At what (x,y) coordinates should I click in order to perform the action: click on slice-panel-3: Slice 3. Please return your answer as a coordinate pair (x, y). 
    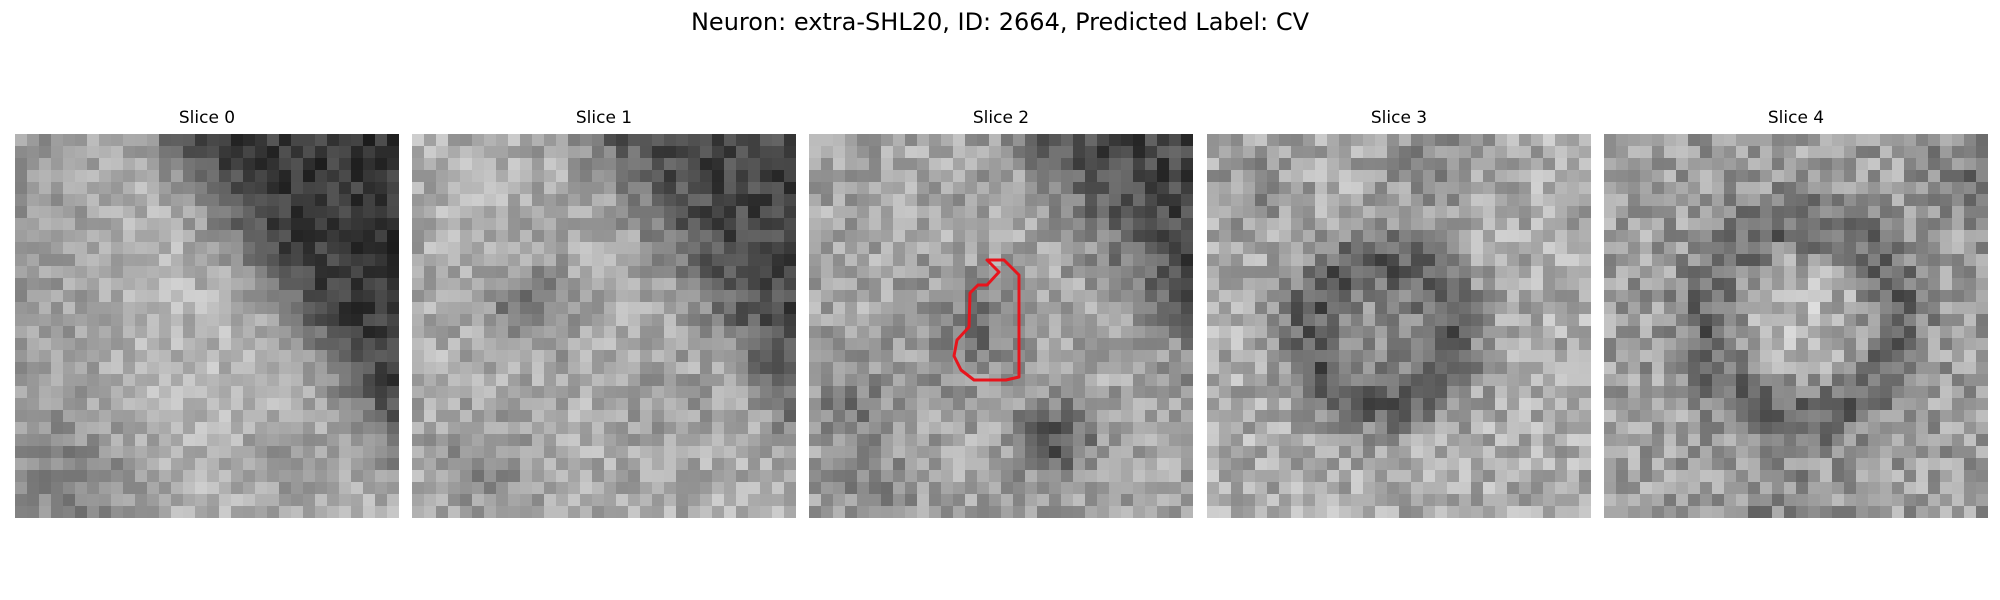
    Looking at the image, I should click on (1399, 313).